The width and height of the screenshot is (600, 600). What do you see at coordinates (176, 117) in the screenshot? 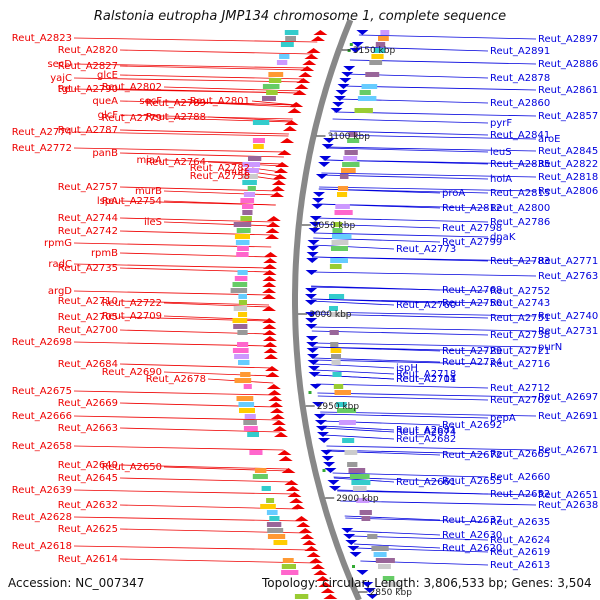
I see `gene-label: Reut_A2788` at bounding box center [176, 117].